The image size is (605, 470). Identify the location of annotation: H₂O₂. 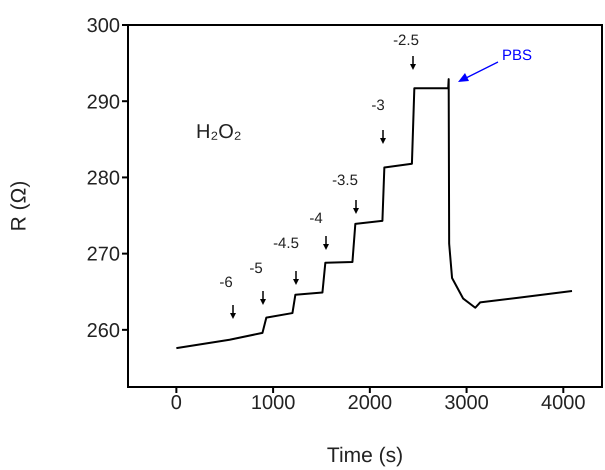
(219, 132).